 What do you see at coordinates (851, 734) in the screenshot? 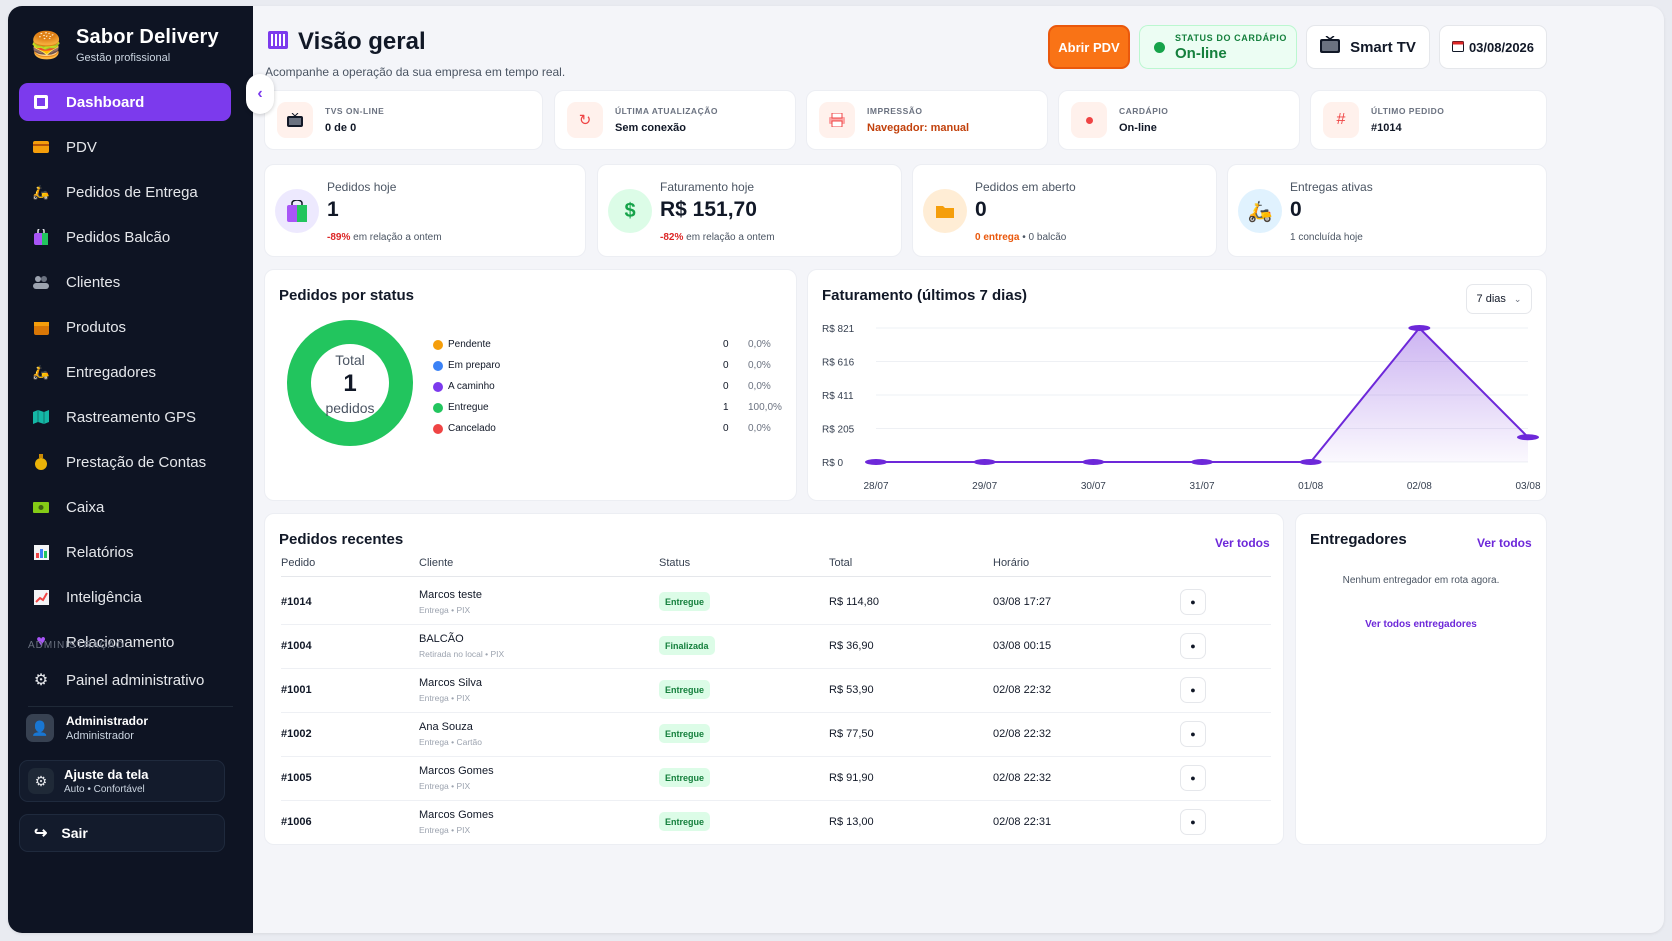
I see `order-total: R$ 77,50` at bounding box center [851, 734].